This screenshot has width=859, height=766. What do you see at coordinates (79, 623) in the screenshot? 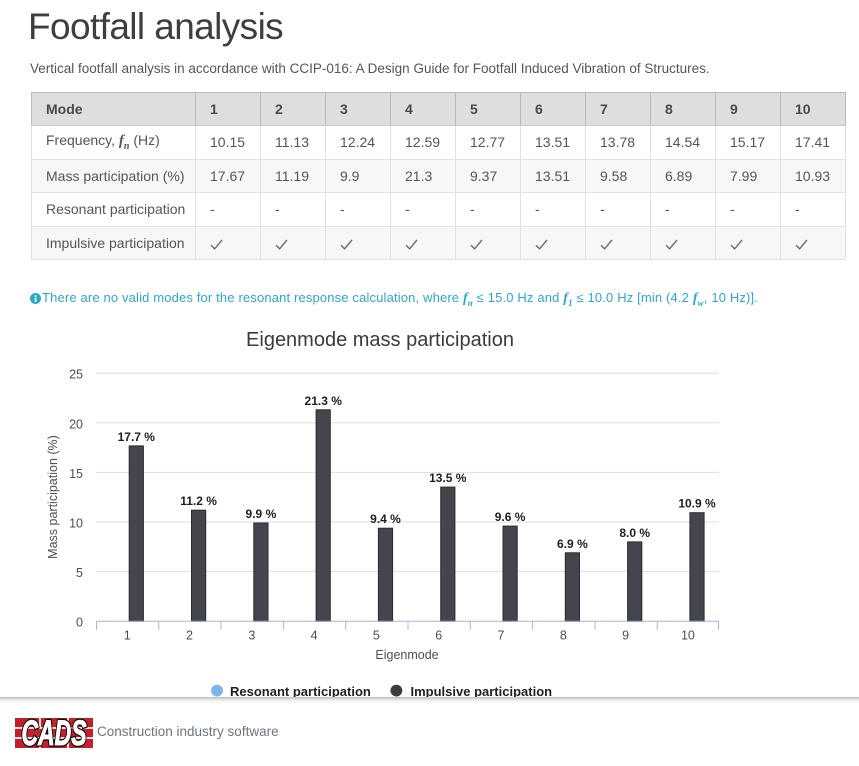
I see `svg-text: 0` at bounding box center [79, 623].